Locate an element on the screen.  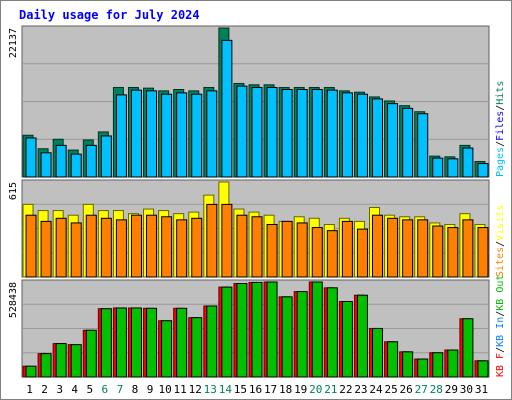
x-tick-label: 26 is located at coordinates (406, 389).